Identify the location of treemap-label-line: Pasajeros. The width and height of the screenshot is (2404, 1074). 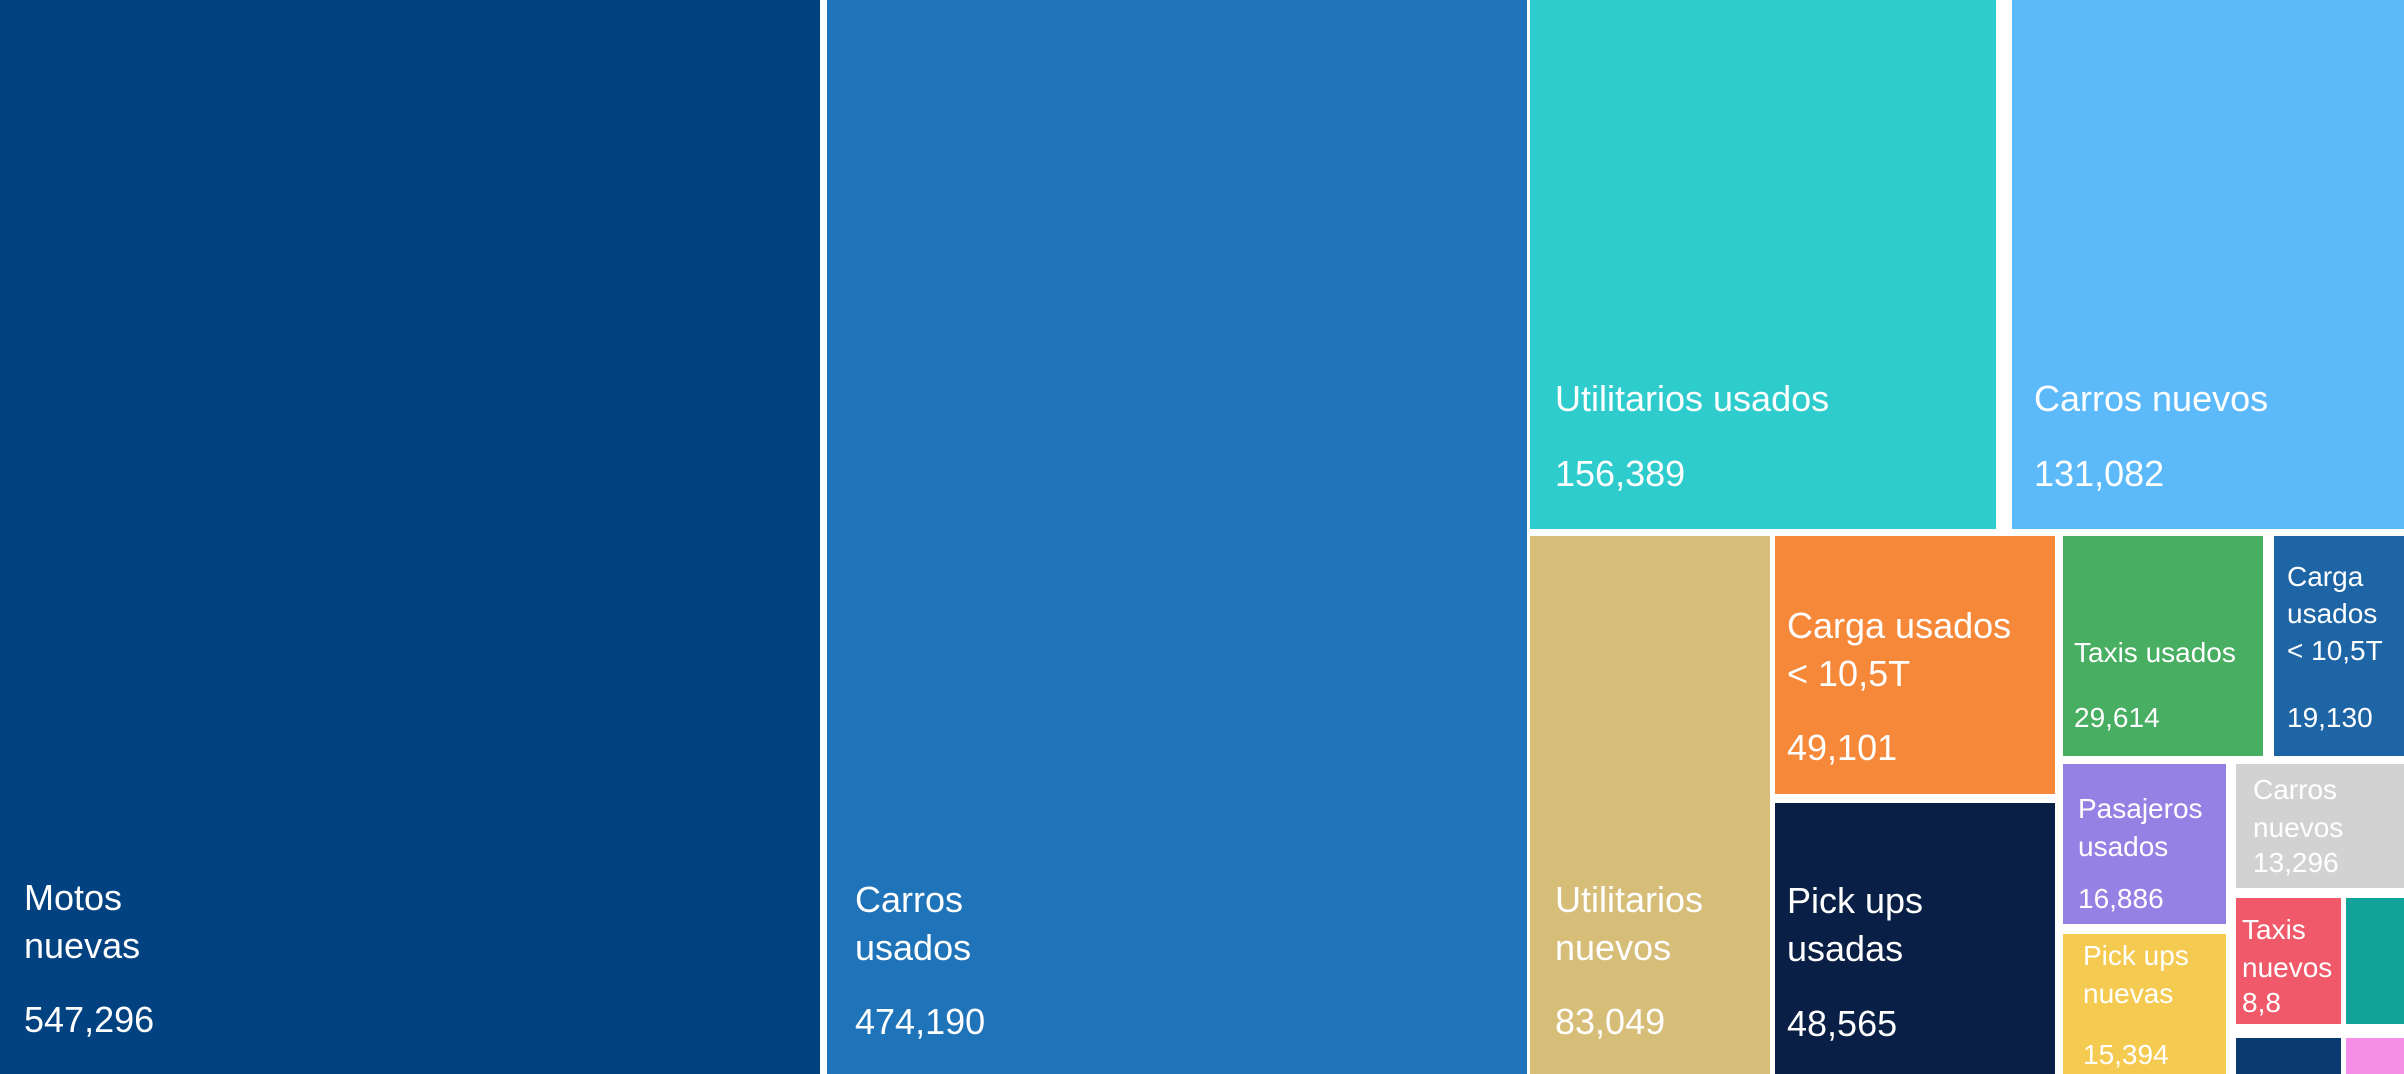
(2140, 808).